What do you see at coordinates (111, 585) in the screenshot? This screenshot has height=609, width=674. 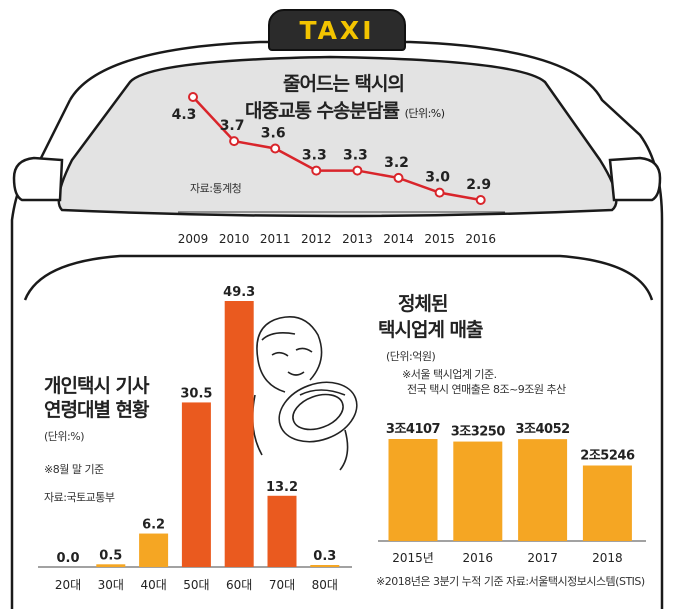 I see `x-tick-label: 30대` at bounding box center [111, 585].